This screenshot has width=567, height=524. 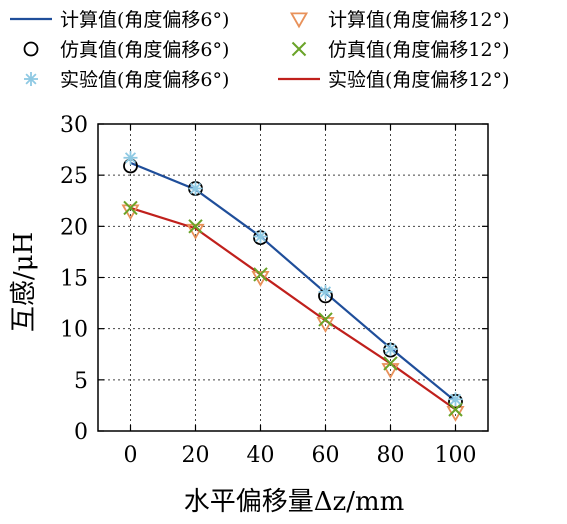 I want to click on y-tick-label: 15, so click(x=74, y=279).